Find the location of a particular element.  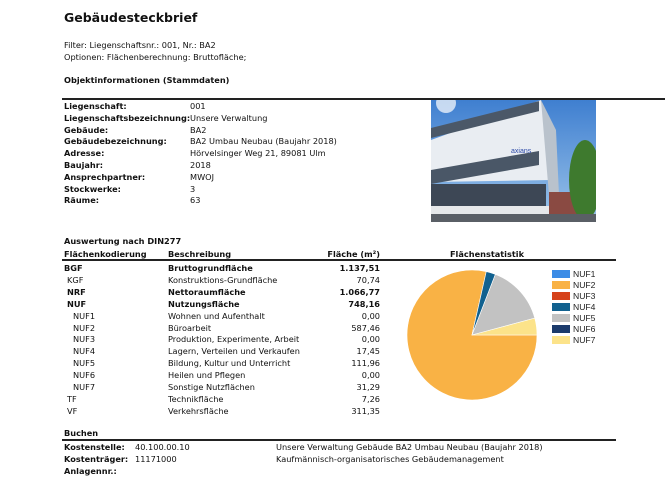

area-description: Nutzungsfläche is located at coordinates (204, 303).